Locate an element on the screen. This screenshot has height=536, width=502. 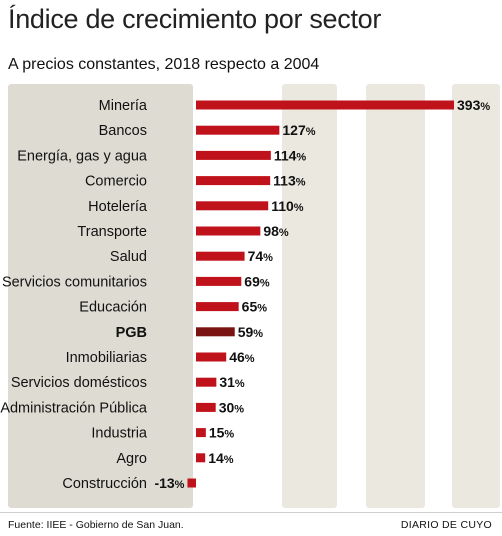
chart-title: Índice de crecimiento por sector is located at coordinates (195, 19).